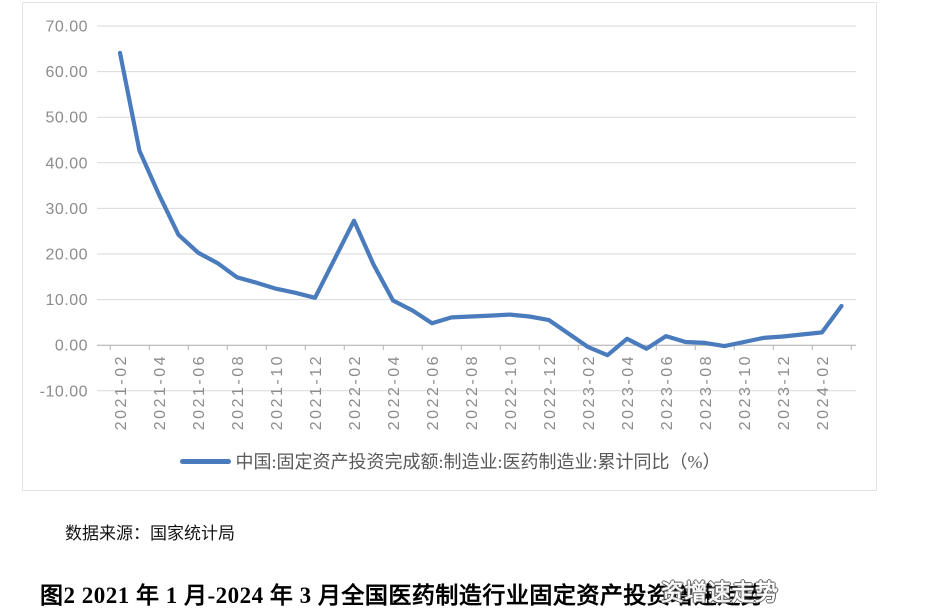 The height and width of the screenshot is (613, 926). Describe the element at coordinates (667, 392) in the screenshot. I see `x-axis-label: 2023-06` at that location.